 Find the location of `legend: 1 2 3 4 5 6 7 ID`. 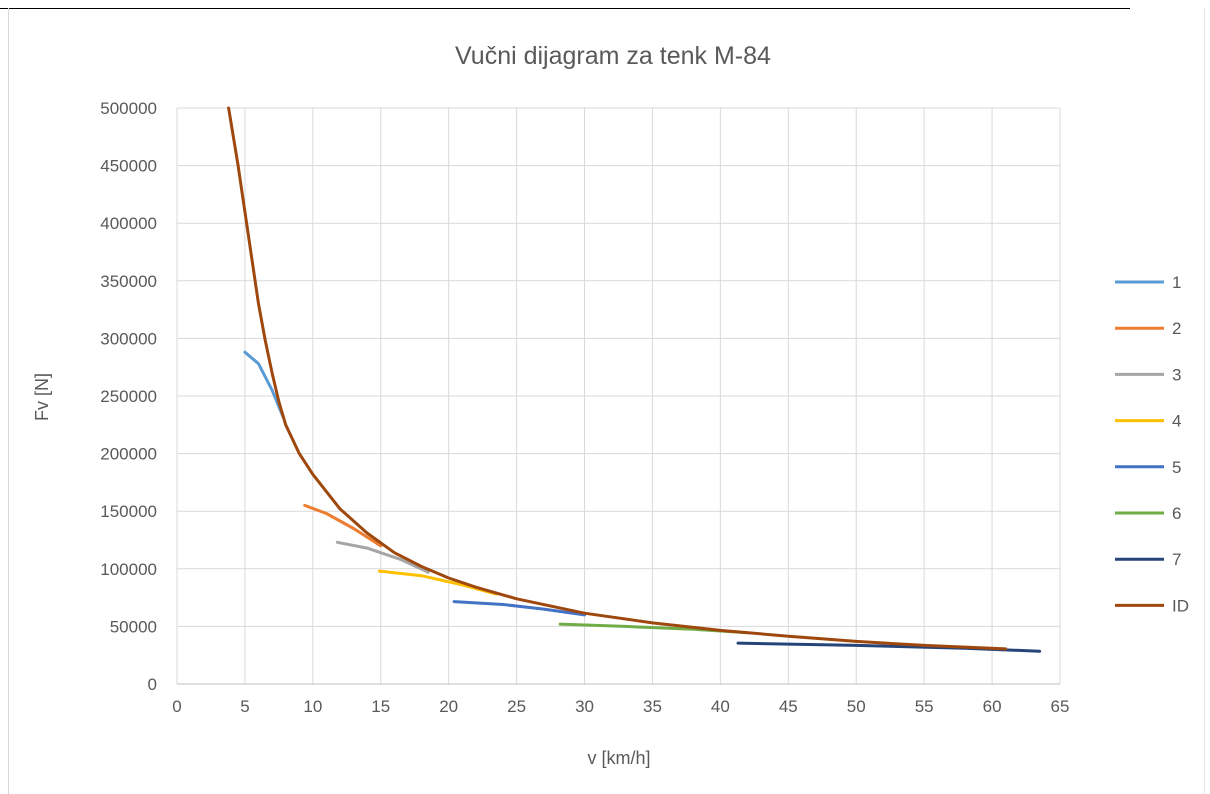

legend: 1 2 3 4 5 6 7 ID is located at coordinates (1152, 444).